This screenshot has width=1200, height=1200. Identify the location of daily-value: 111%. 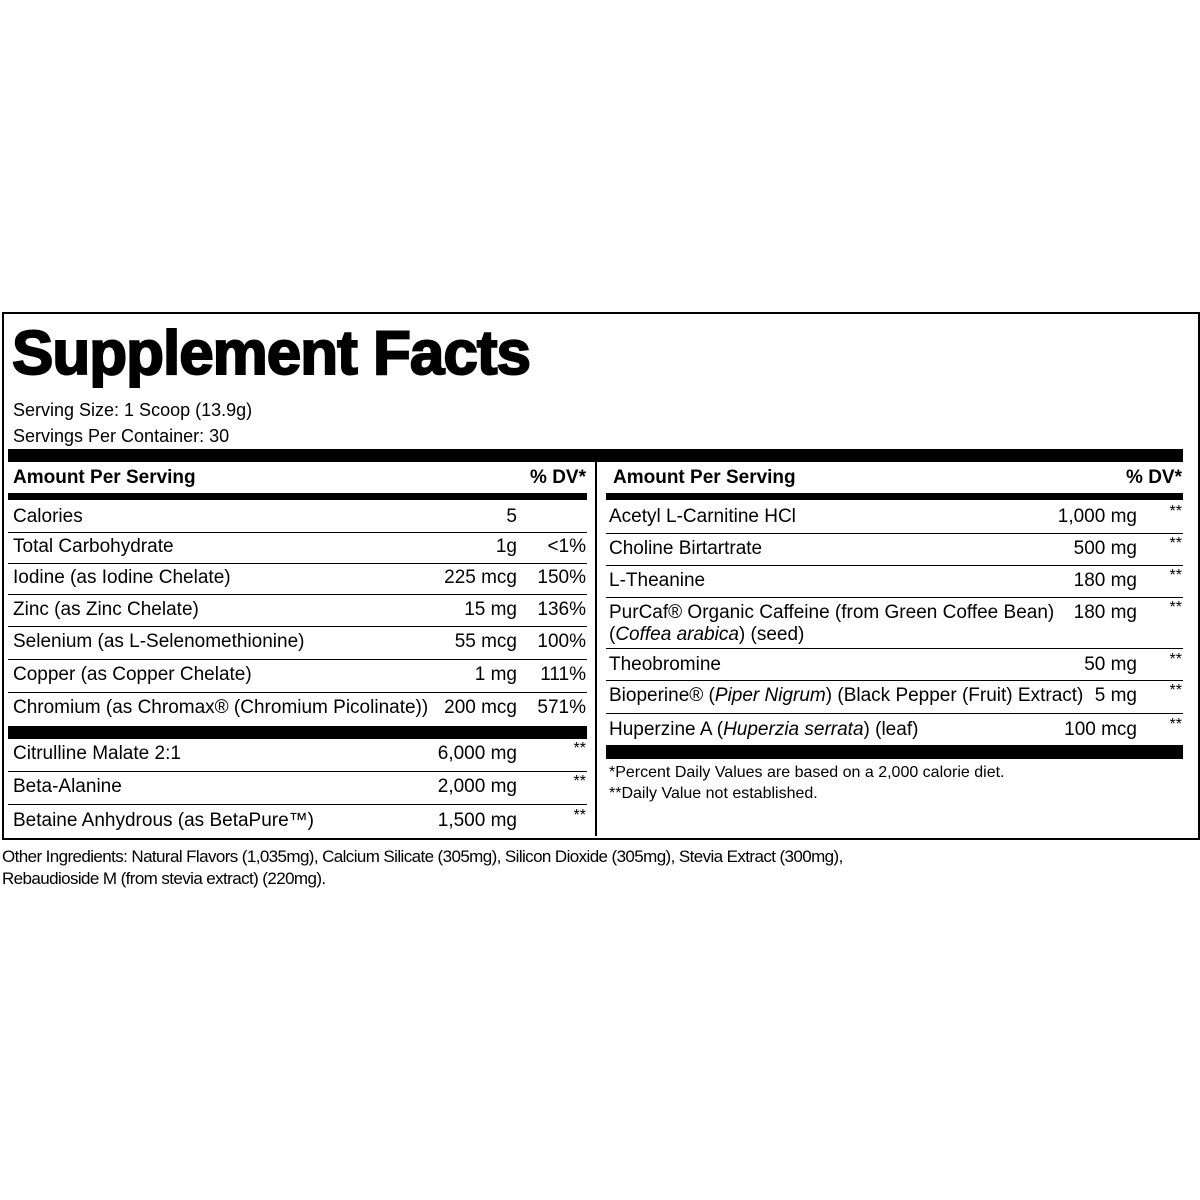
(563, 674).